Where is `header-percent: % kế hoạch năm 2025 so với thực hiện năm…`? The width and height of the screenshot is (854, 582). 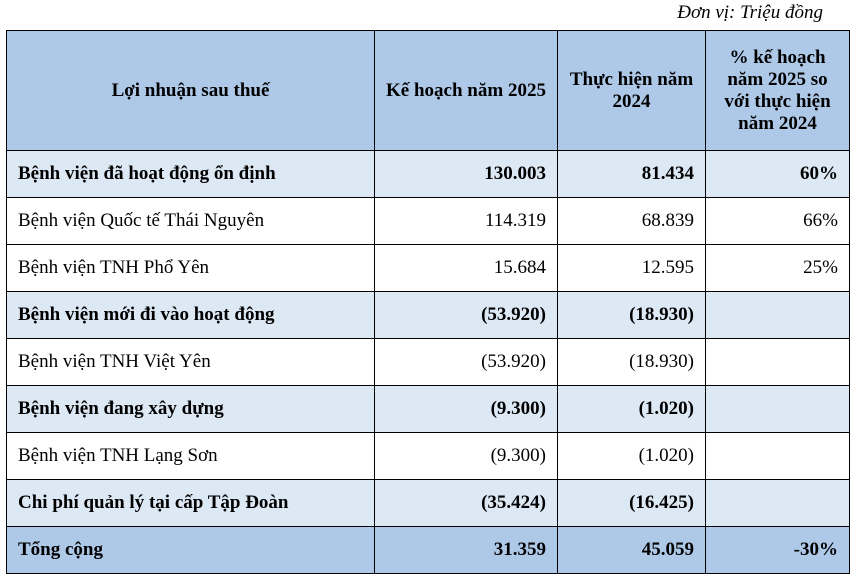
header-percent: % kế hoạch năm 2025 so với thực hiện năm… is located at coordinates (777, 90).